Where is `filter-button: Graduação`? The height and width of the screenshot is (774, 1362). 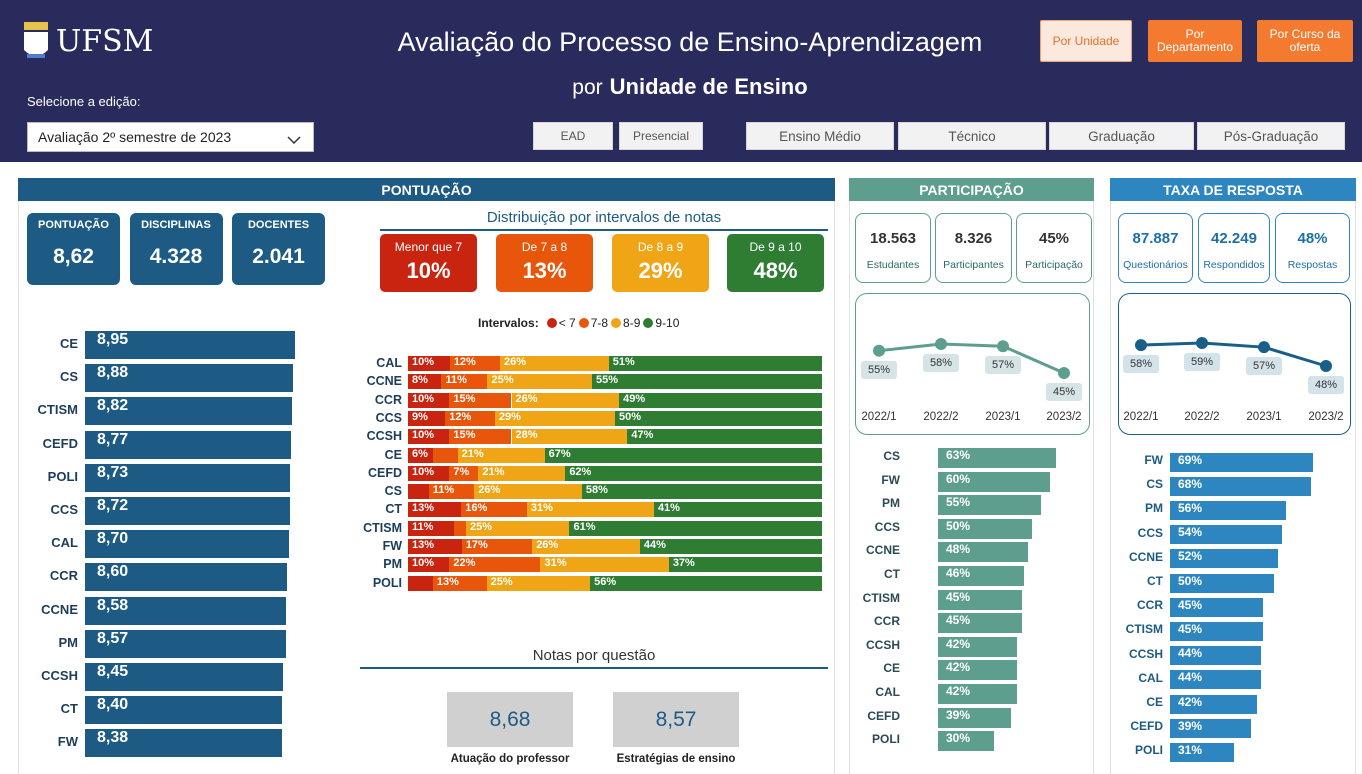
filter-button: Graduação is located at coordinates (1121, 136).